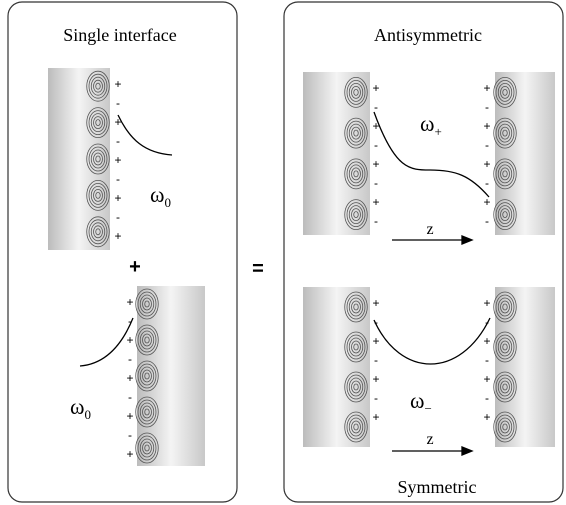  What do you see at coordinates (106, 342) in the screenshot?
I see `decay-curve` at bounding box center [106, 342].